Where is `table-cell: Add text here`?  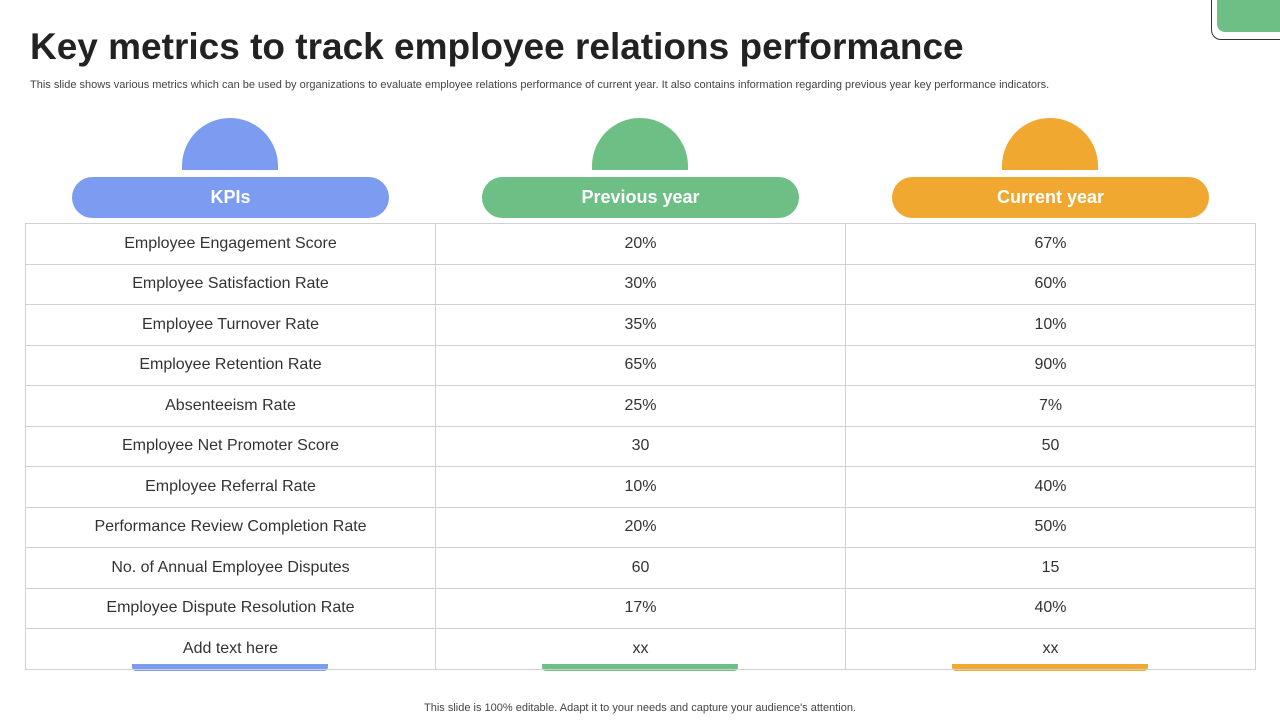 table-cell: Add text here is located at coordinates (230, 649).